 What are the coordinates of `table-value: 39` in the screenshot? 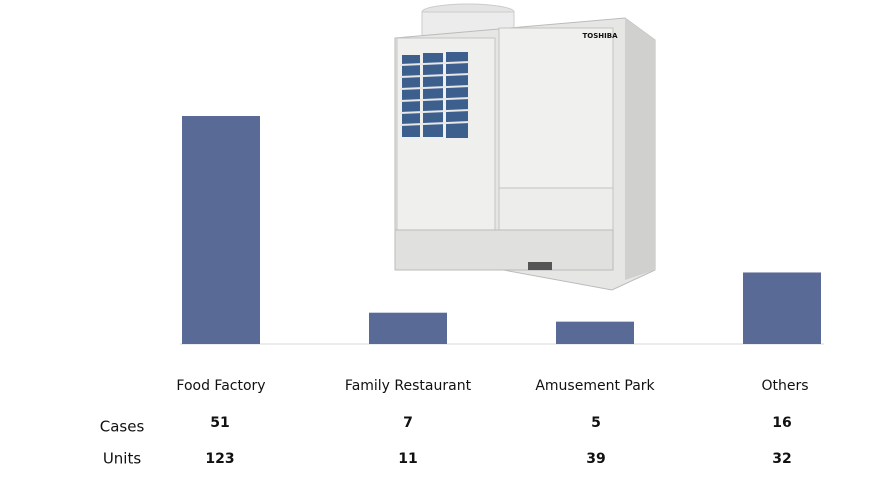 It's located at (595, 459).